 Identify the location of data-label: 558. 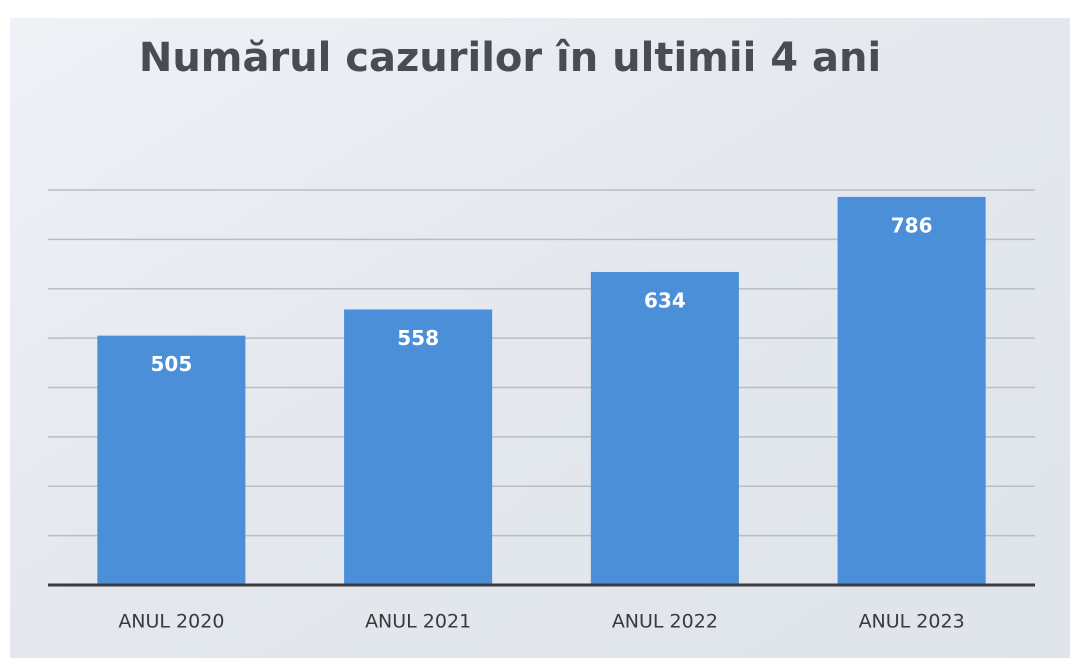
(418, 338).